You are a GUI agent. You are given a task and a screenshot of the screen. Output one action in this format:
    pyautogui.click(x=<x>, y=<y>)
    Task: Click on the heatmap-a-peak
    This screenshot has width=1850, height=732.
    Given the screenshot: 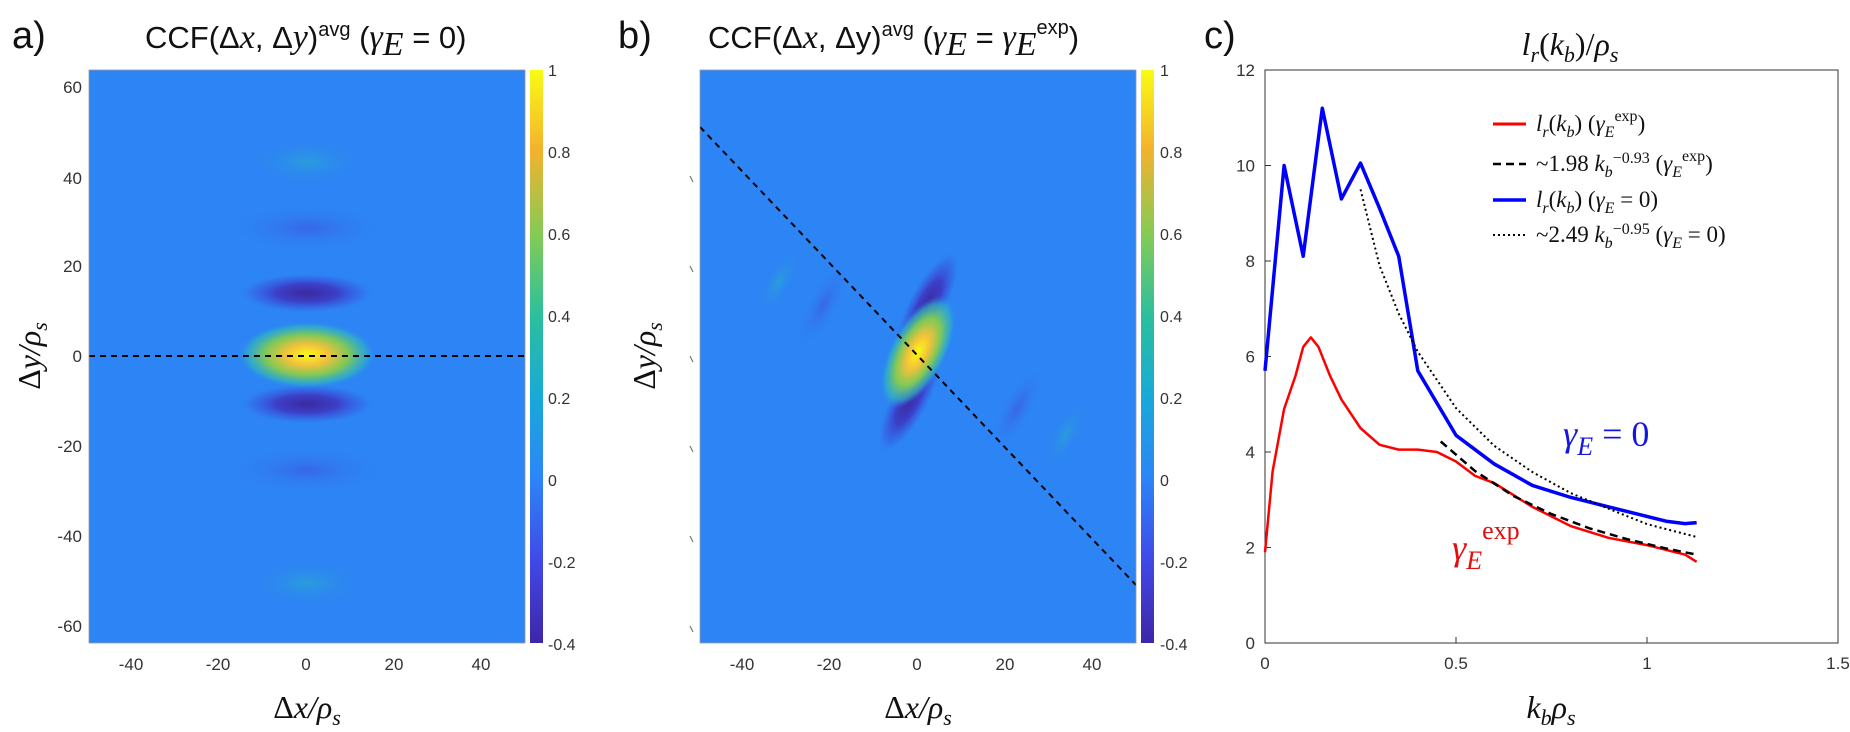 What is the action you would take?
    pyautogui.click(x=307, y=355)
    